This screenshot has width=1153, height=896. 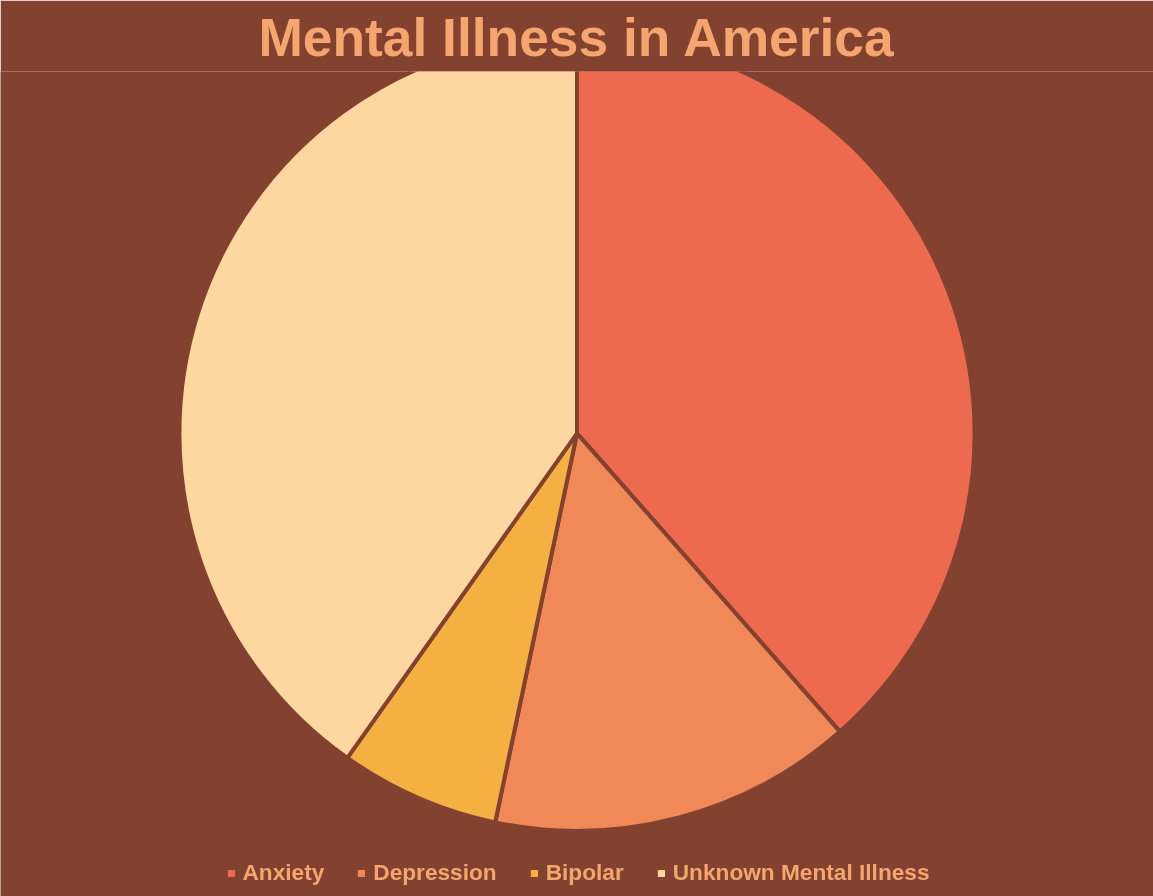 What do you see at coordinates (435, 872) in the screenshot?
I see `legend-label: Depression` at bounding box center [435, 872].